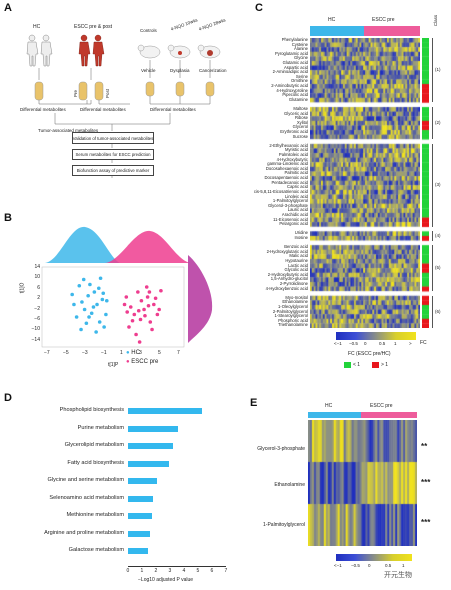  What do you see at coordinates (424, 446) in the screenshot?
I see `sig-glycerol-3-phosphate: **` at bounding box center [424, 446].